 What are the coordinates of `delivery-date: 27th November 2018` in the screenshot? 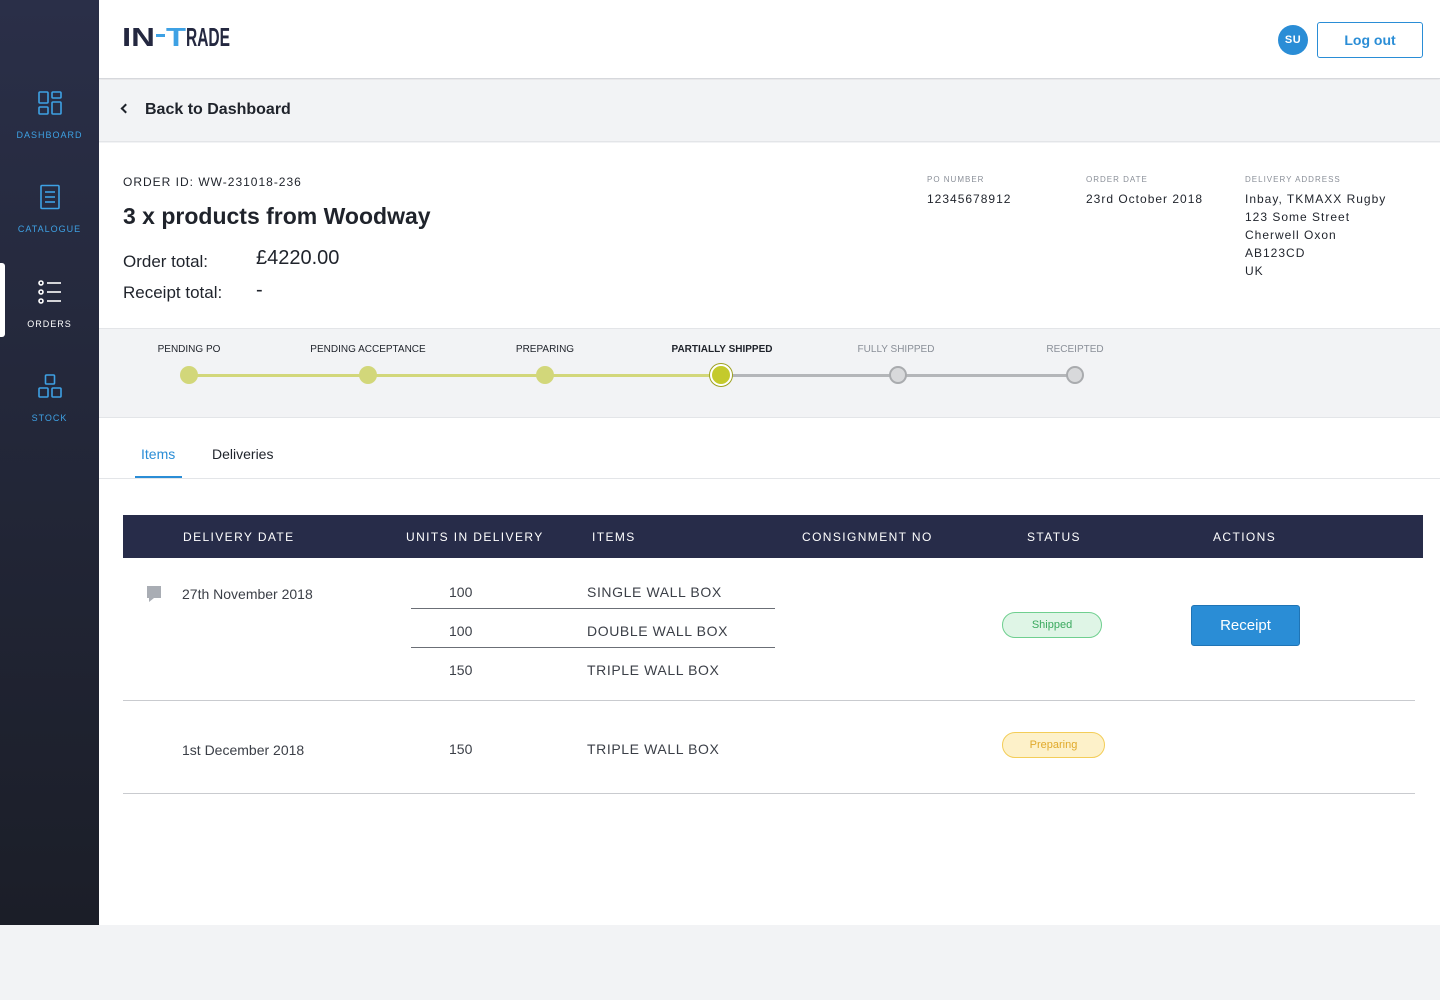 It's located at (247, 594).